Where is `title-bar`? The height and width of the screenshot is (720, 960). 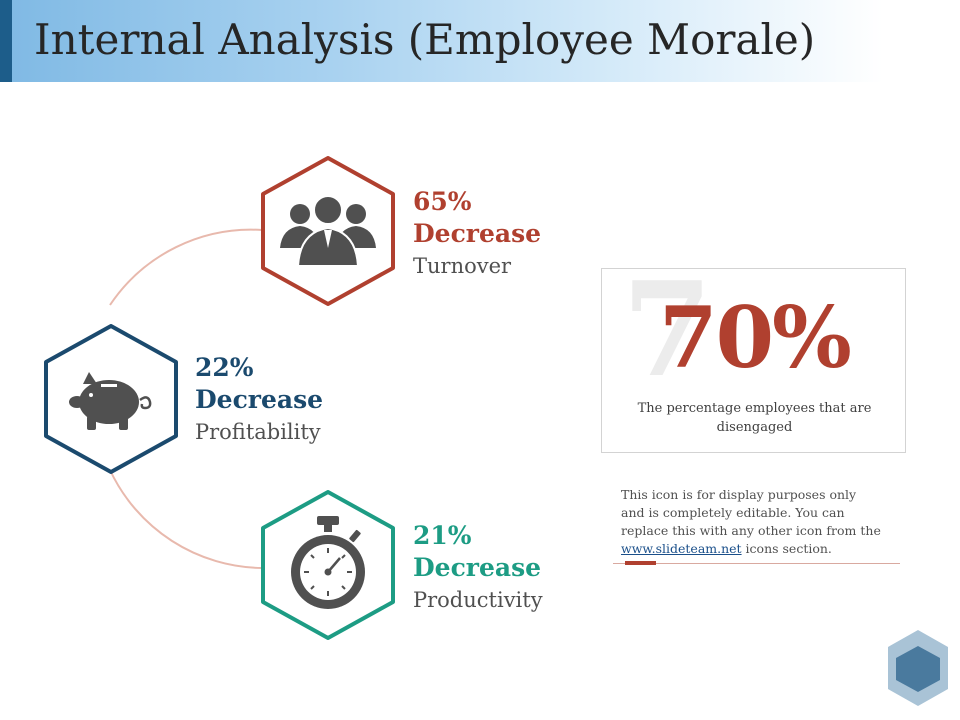
title-bar is located at coordinates (480, 41).